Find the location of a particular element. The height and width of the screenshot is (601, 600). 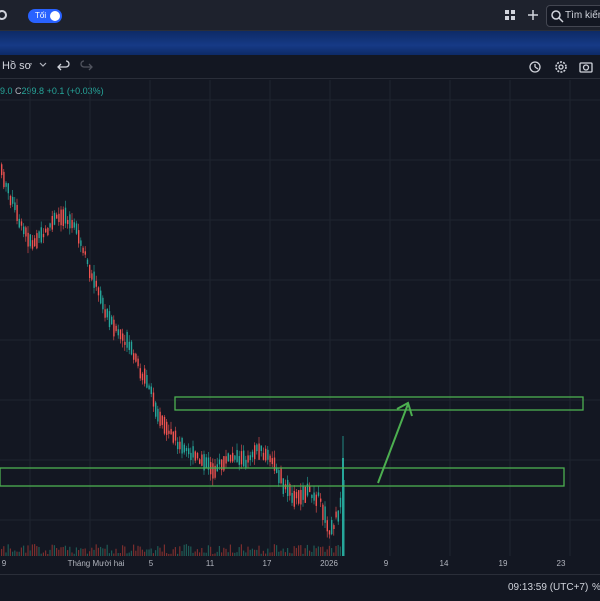

percent-toggle: % is located at coordinates (596, 587).